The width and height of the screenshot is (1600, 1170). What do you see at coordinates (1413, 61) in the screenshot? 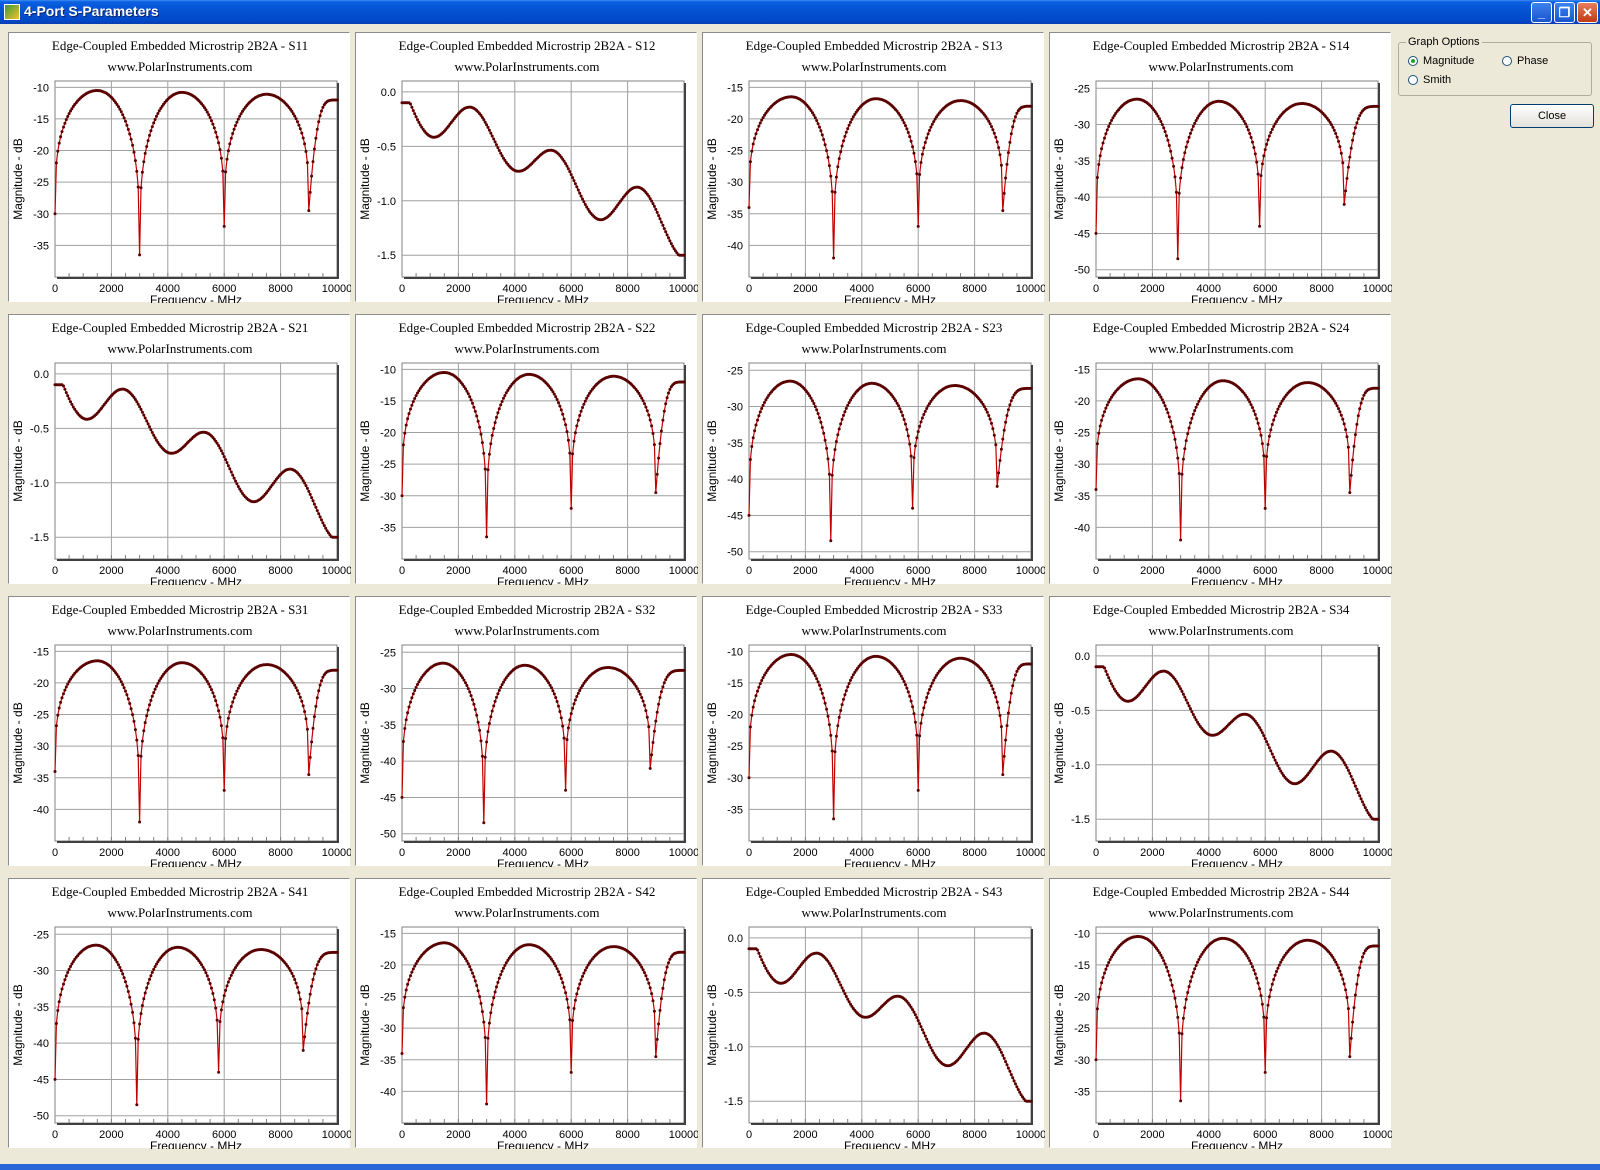
I see `radio-magnitude-dot` at bounding box center [1413, 61].